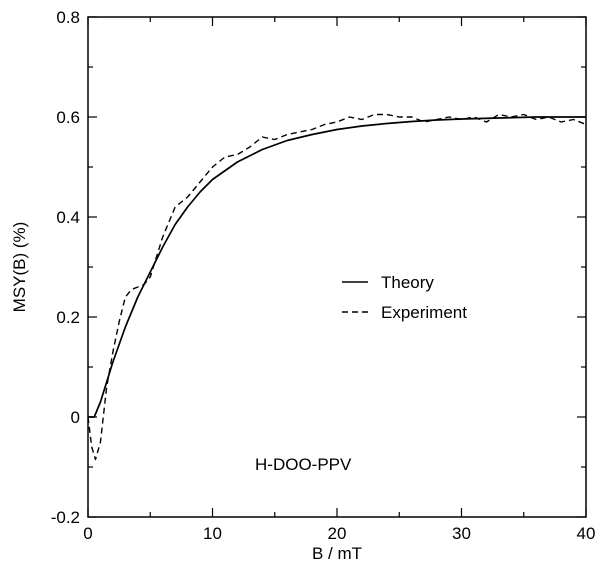 The image size is (600, 565). What do you see at coordinates (404, 297) in the screenshot?
I see `legend: Theory Experiment` at bounding box center [404, 297].